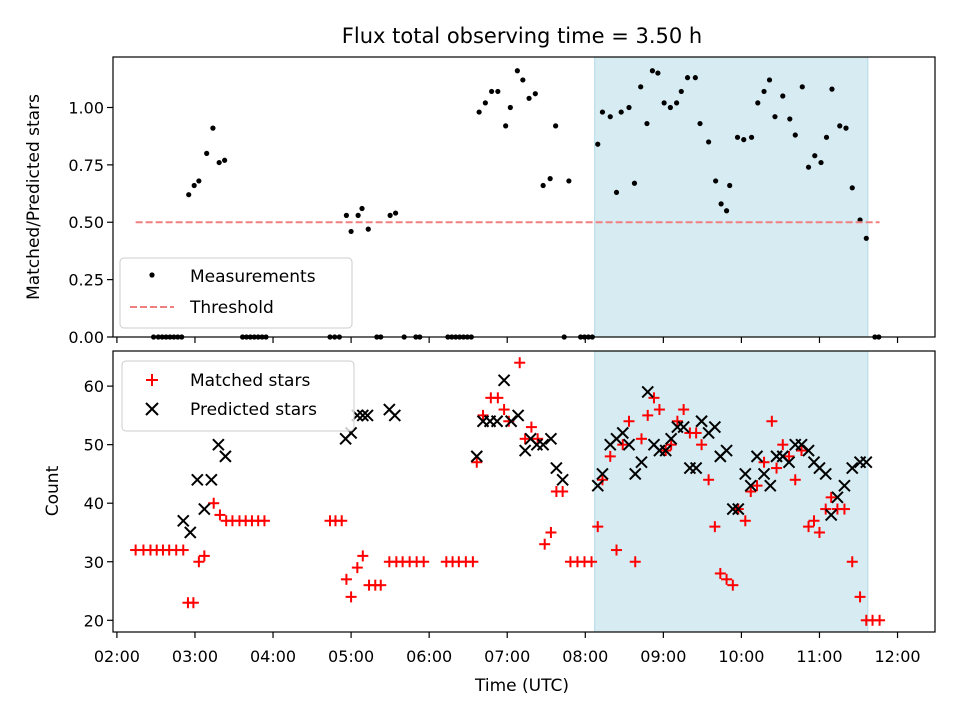  I want to click on legend-marker-measurements, so click(152, 275).